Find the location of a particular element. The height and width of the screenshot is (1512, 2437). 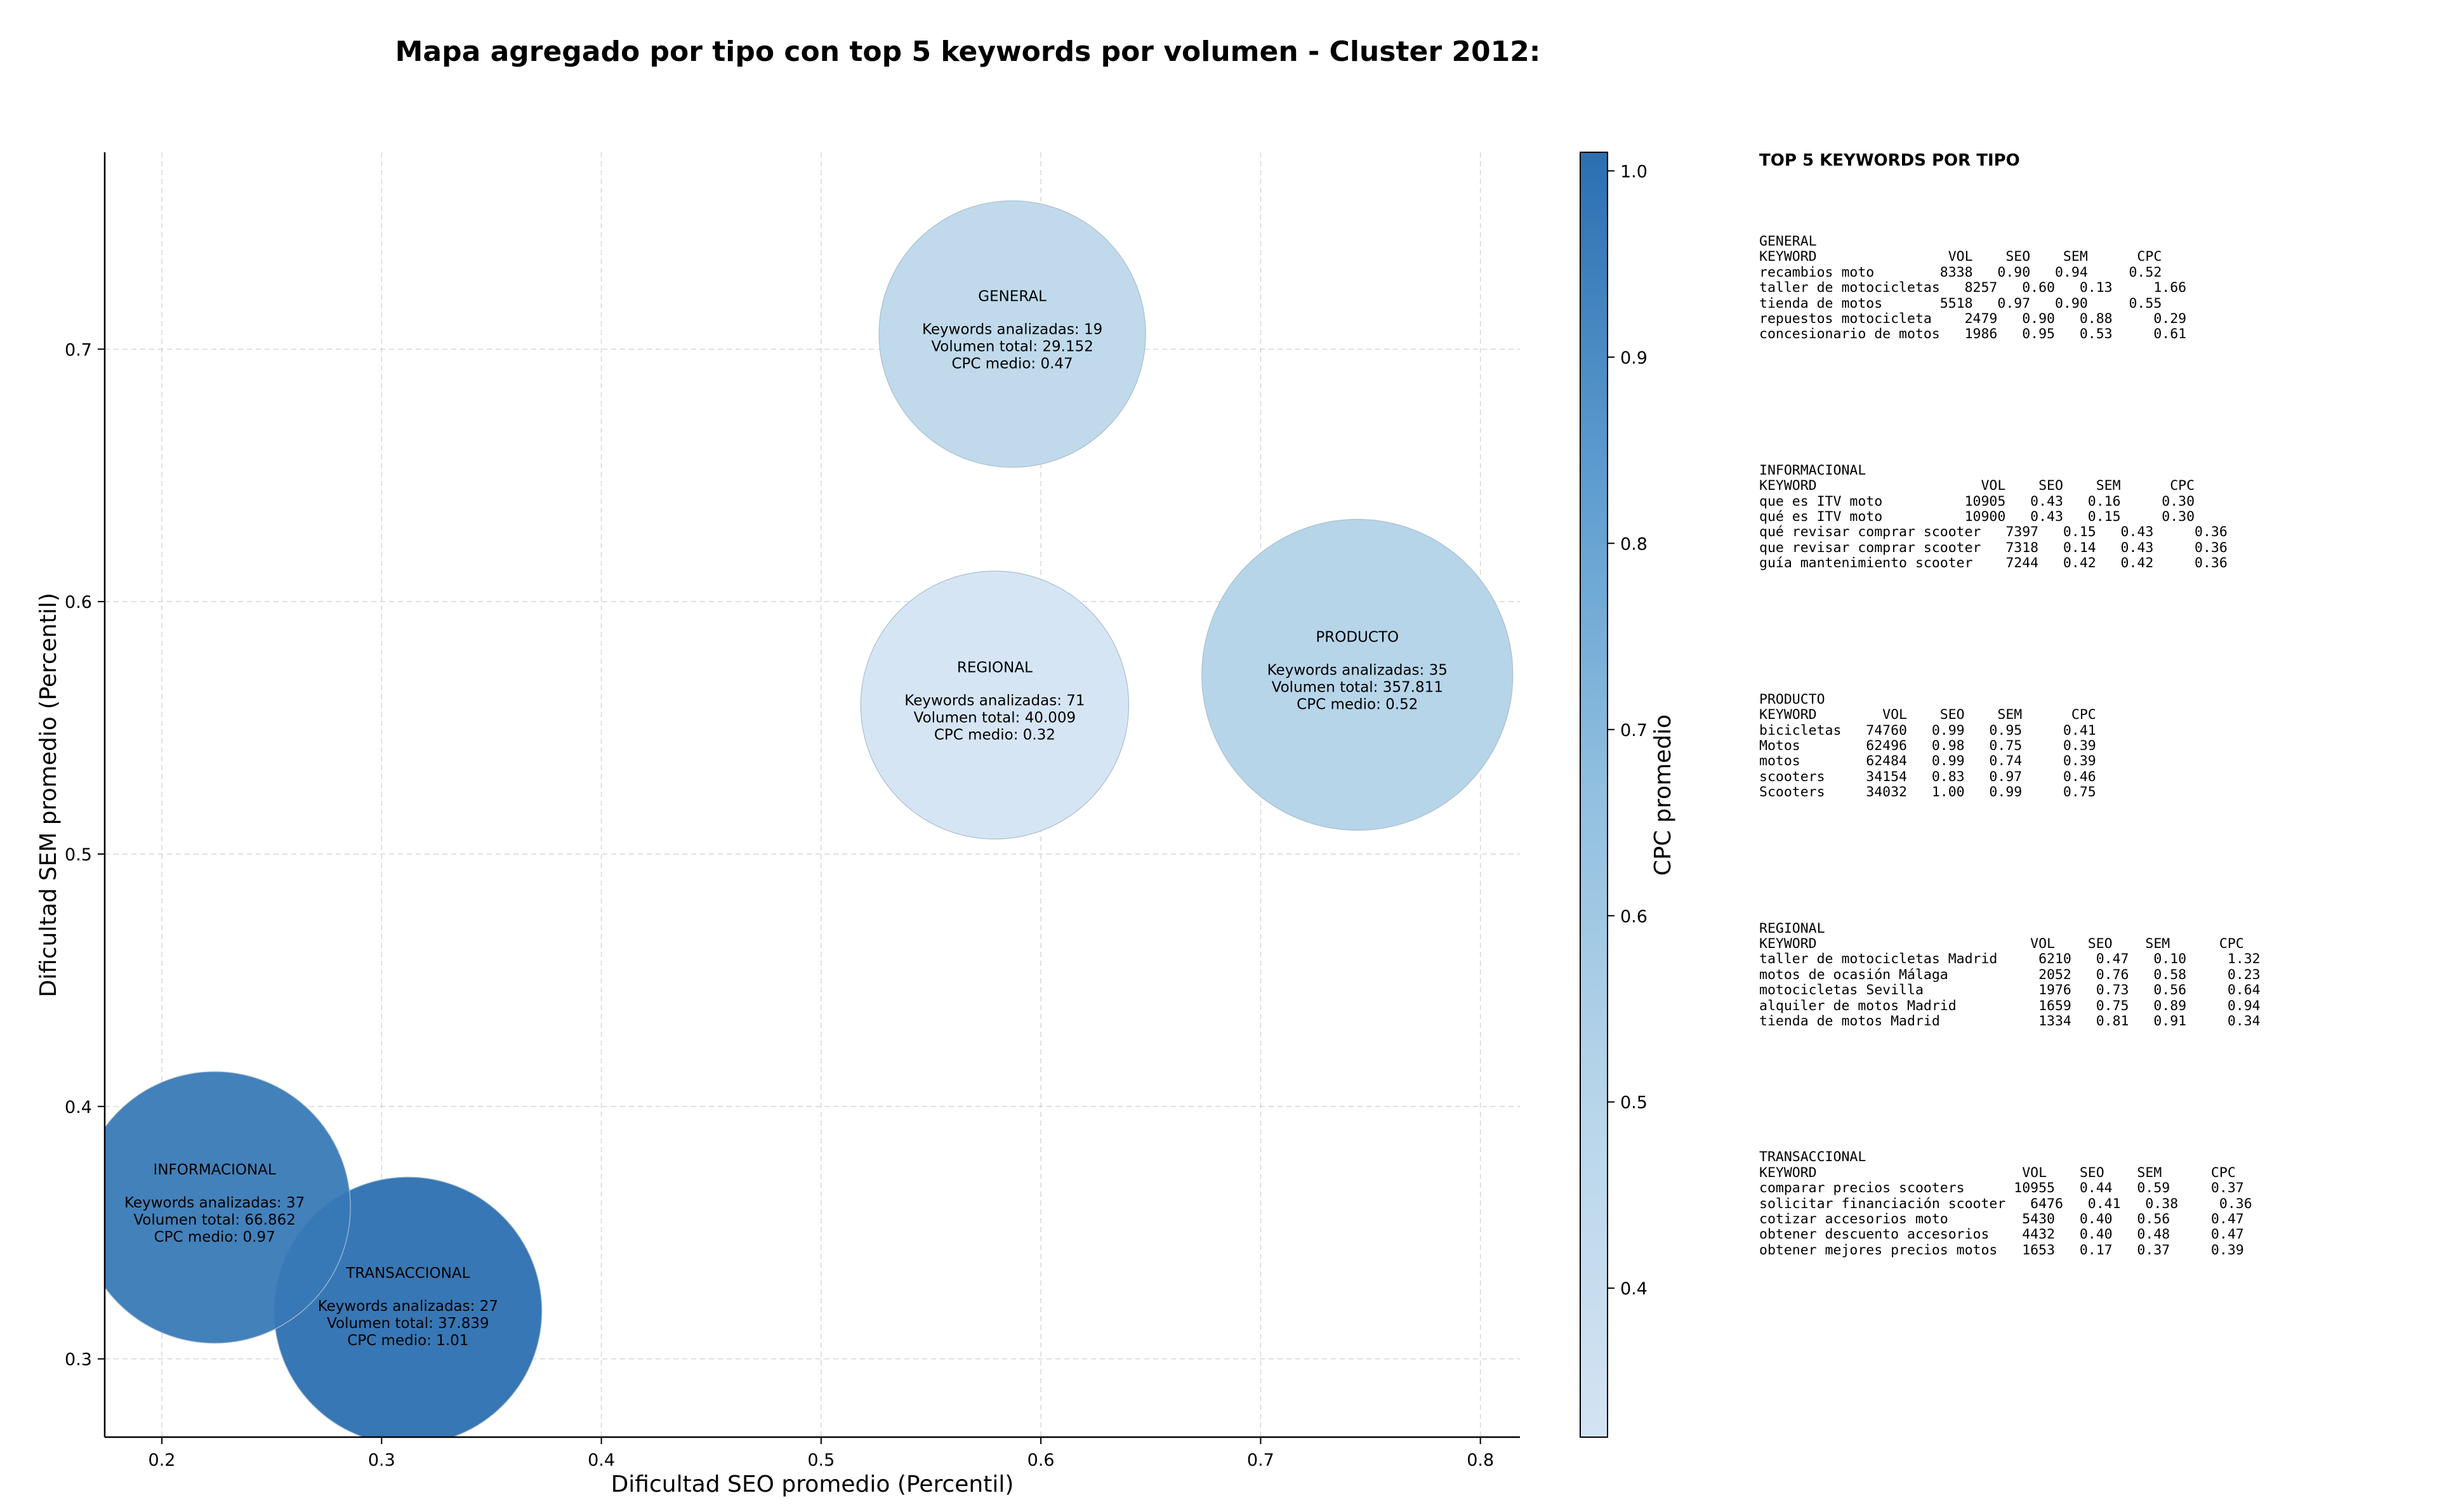

keyword-row: Motos 62496 0.98 0.75 0.39 is located at coordinates (1927, 746).